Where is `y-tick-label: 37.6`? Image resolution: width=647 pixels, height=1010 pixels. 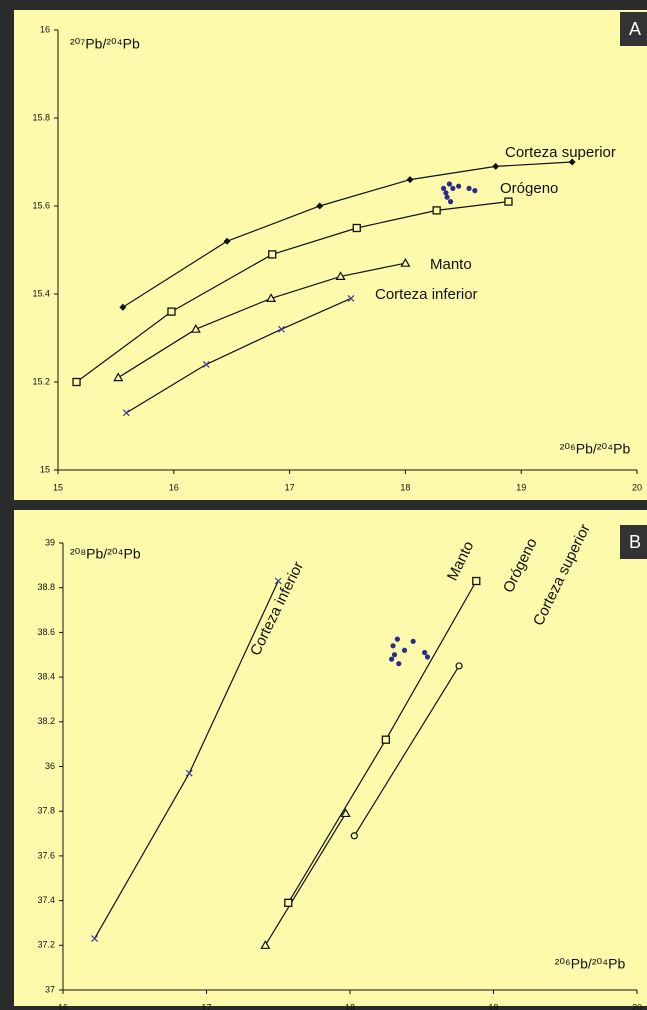
y-tick-label: 37.6 is located at coordinates (46, 855).